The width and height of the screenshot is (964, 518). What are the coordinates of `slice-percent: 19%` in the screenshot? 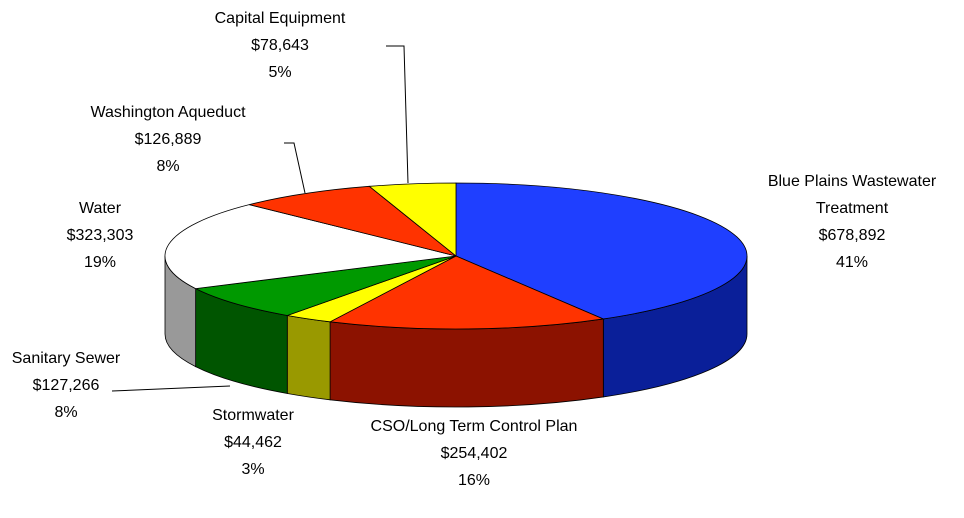 It's located at (100, 262).